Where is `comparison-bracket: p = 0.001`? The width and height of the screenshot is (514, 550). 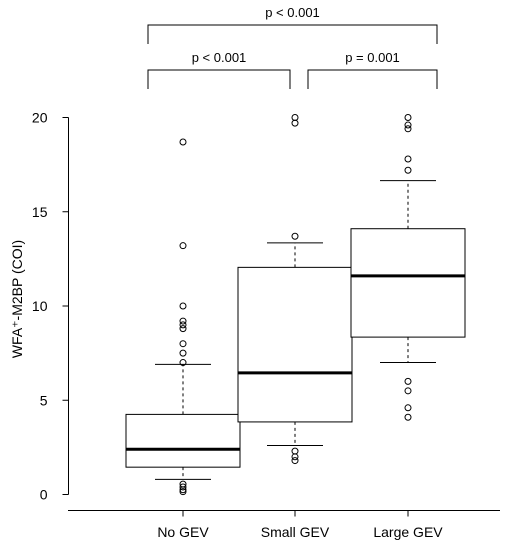
comparison-bracket: p = 0.001 is located at coordinates (372, 69).